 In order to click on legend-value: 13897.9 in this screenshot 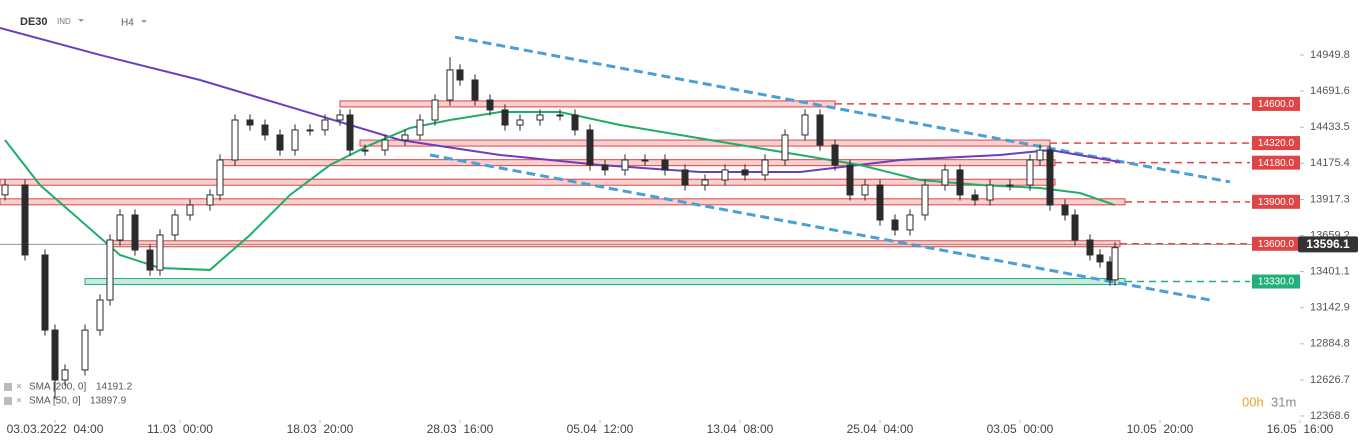, I will do `click(108, 401)`.